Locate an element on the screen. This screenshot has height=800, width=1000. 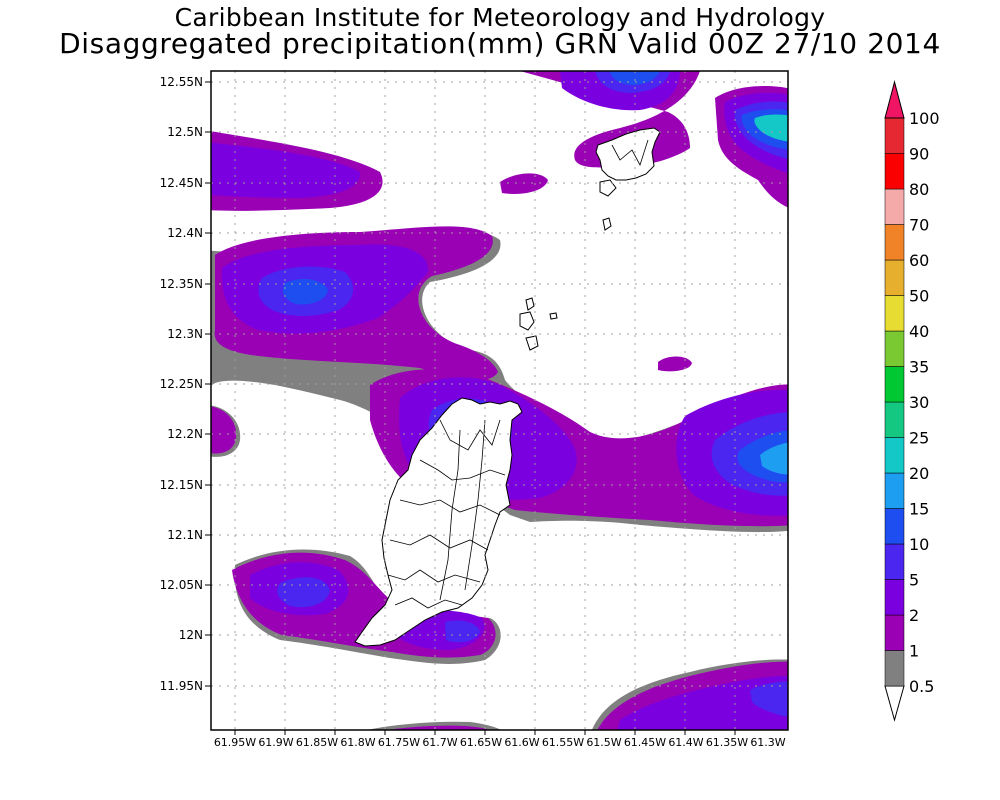
lon-label: 61.75W is located at coordinates (399, 742).